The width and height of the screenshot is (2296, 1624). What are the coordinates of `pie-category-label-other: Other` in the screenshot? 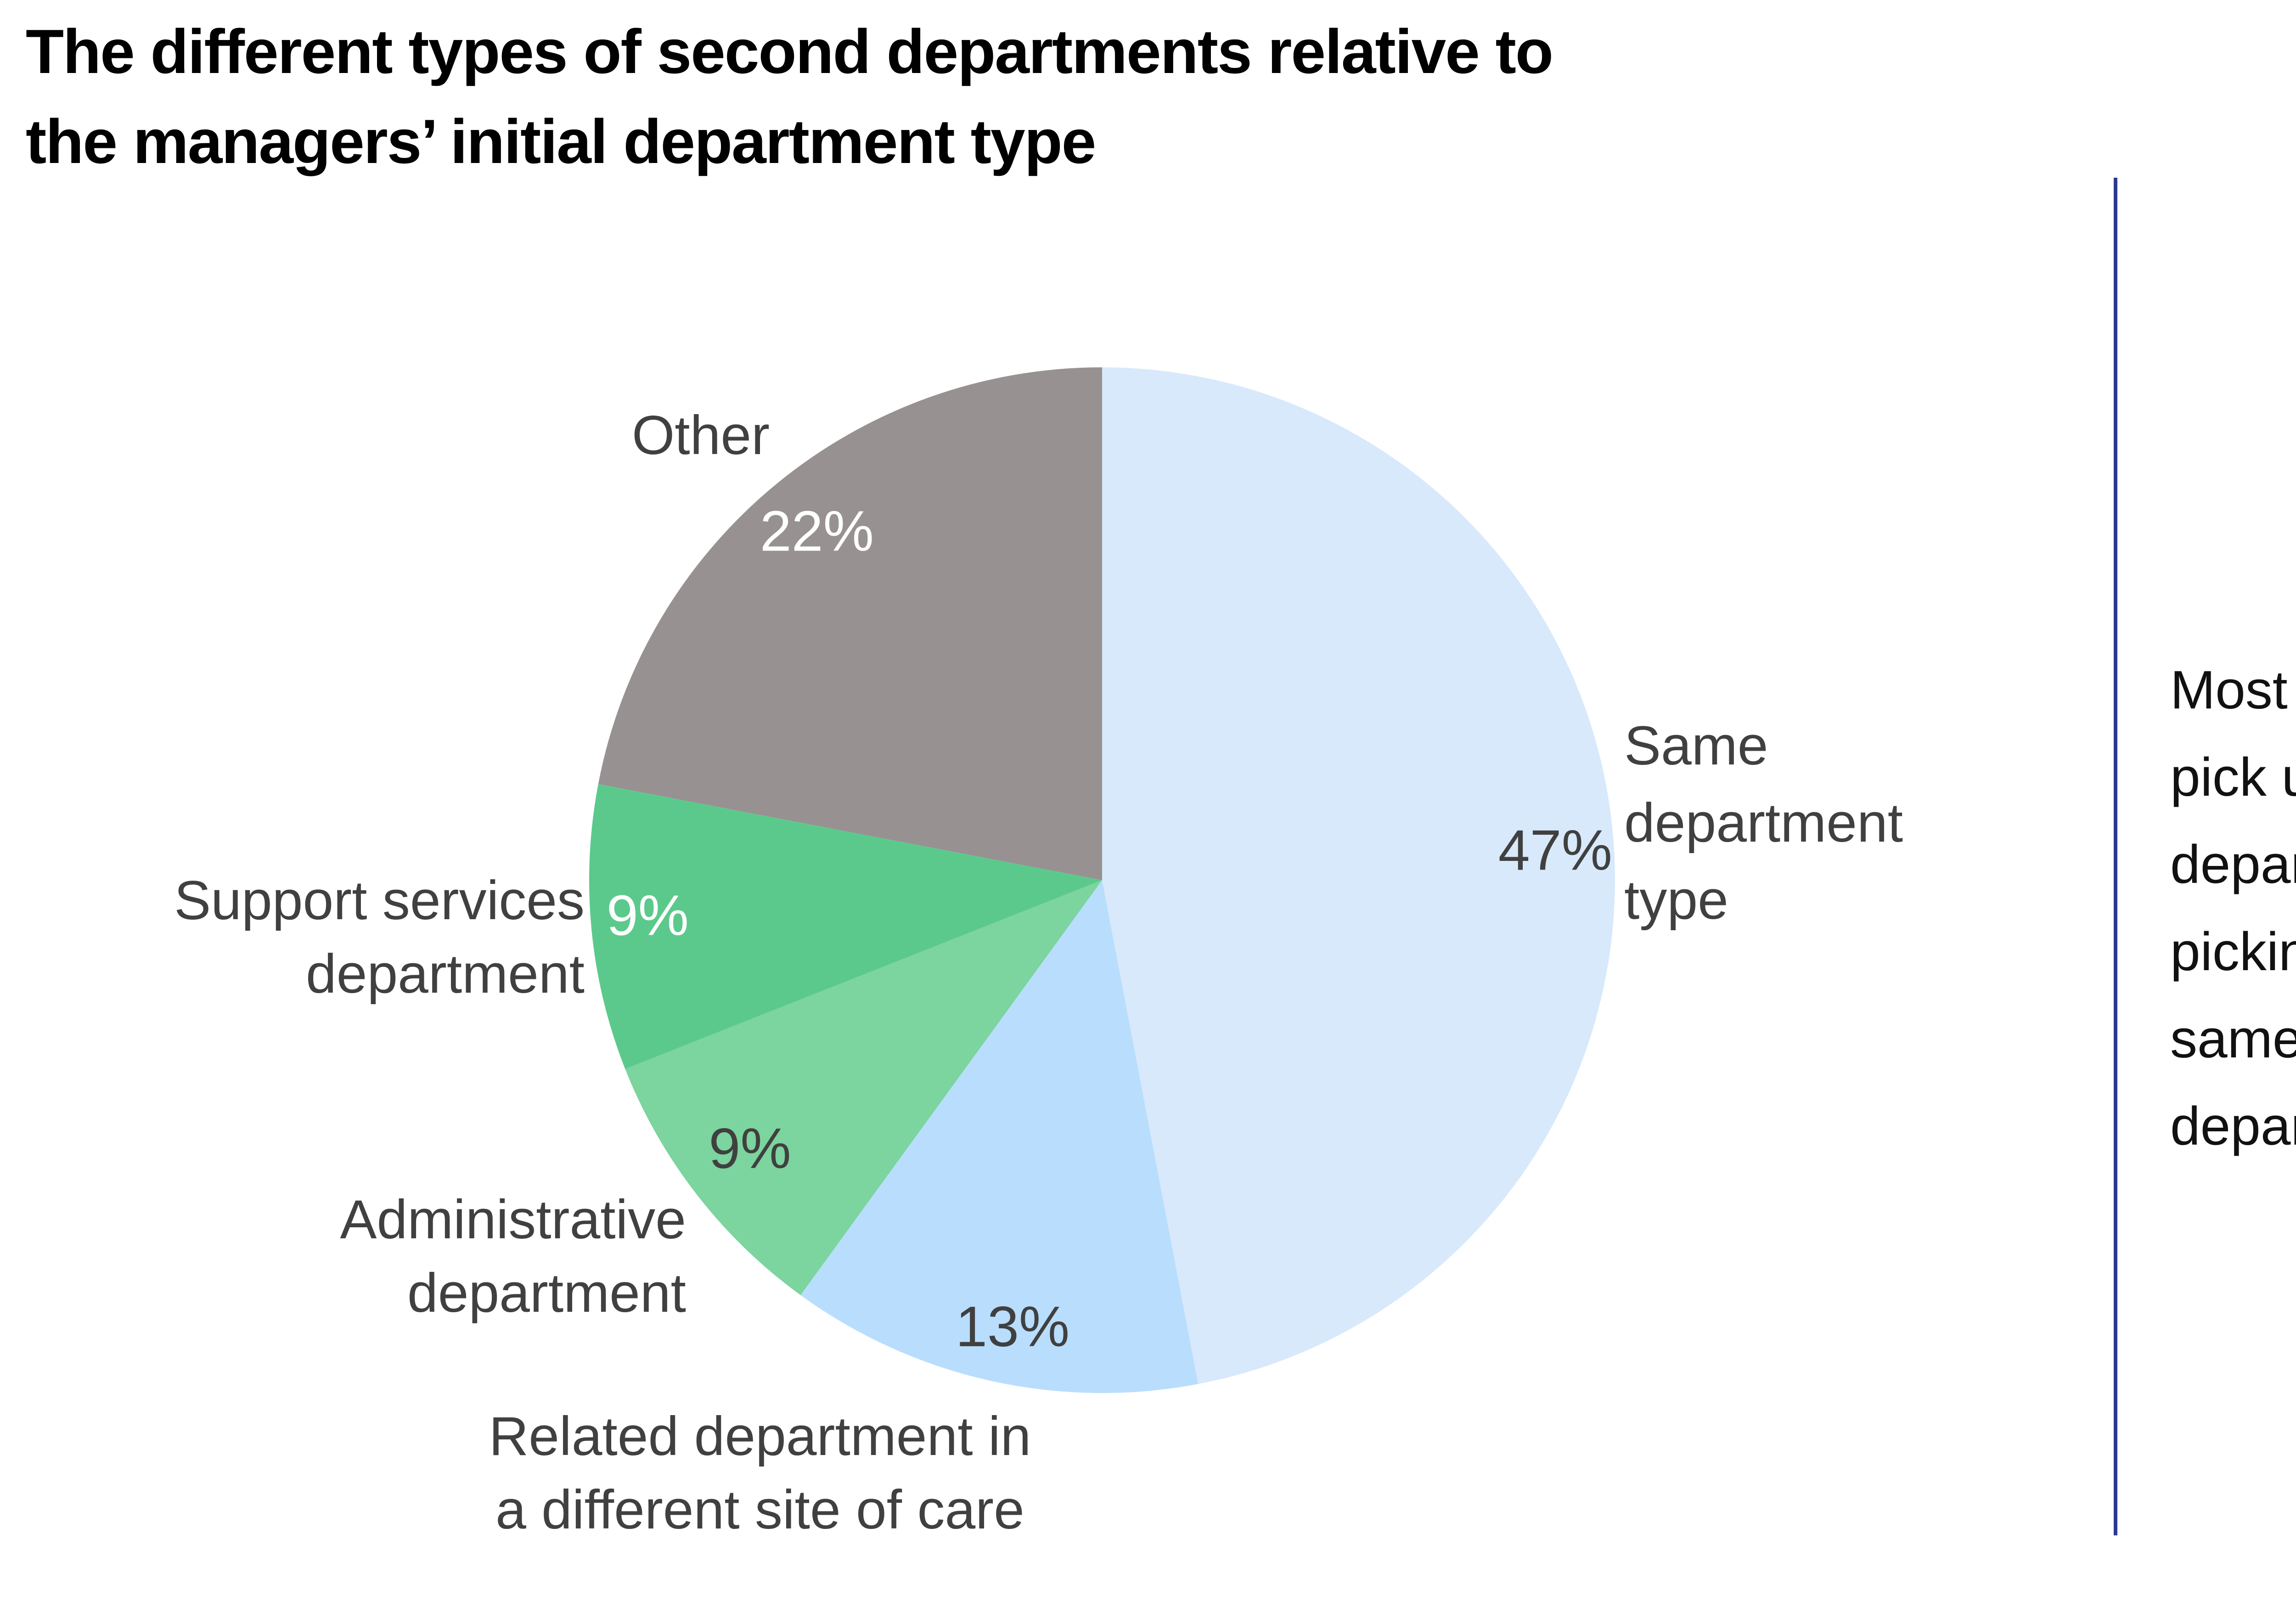 It's located at (701, 435).